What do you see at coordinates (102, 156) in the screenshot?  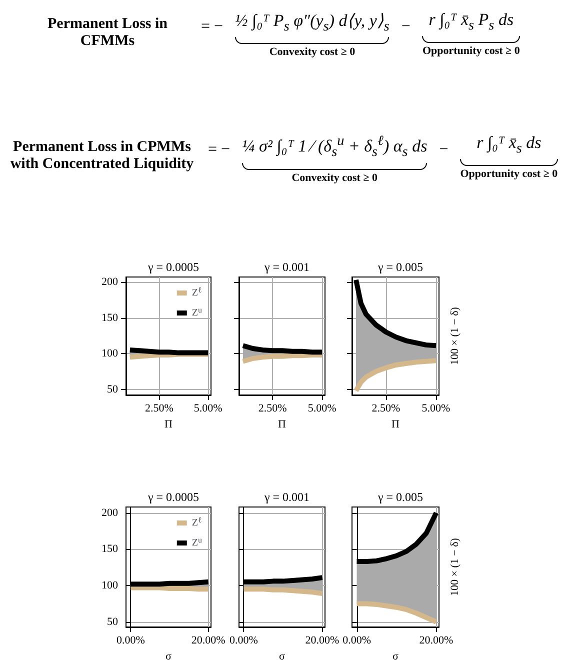 I see `text: Permanent Loss in CPMMs with Concentrated Liquidity` at bounding box center [102, 156].